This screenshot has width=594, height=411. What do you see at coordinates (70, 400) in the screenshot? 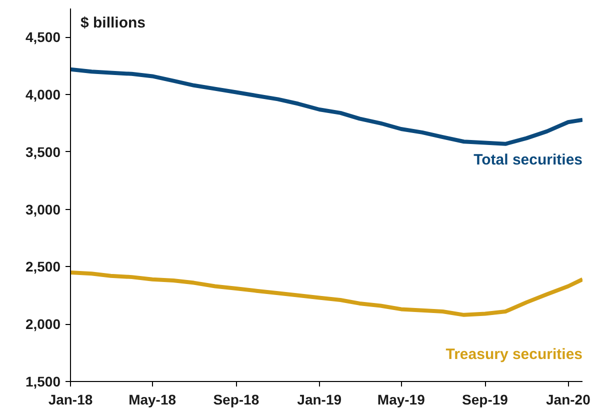
I see `x-tick-label: Jan-18` at bounding box center [70, 400].